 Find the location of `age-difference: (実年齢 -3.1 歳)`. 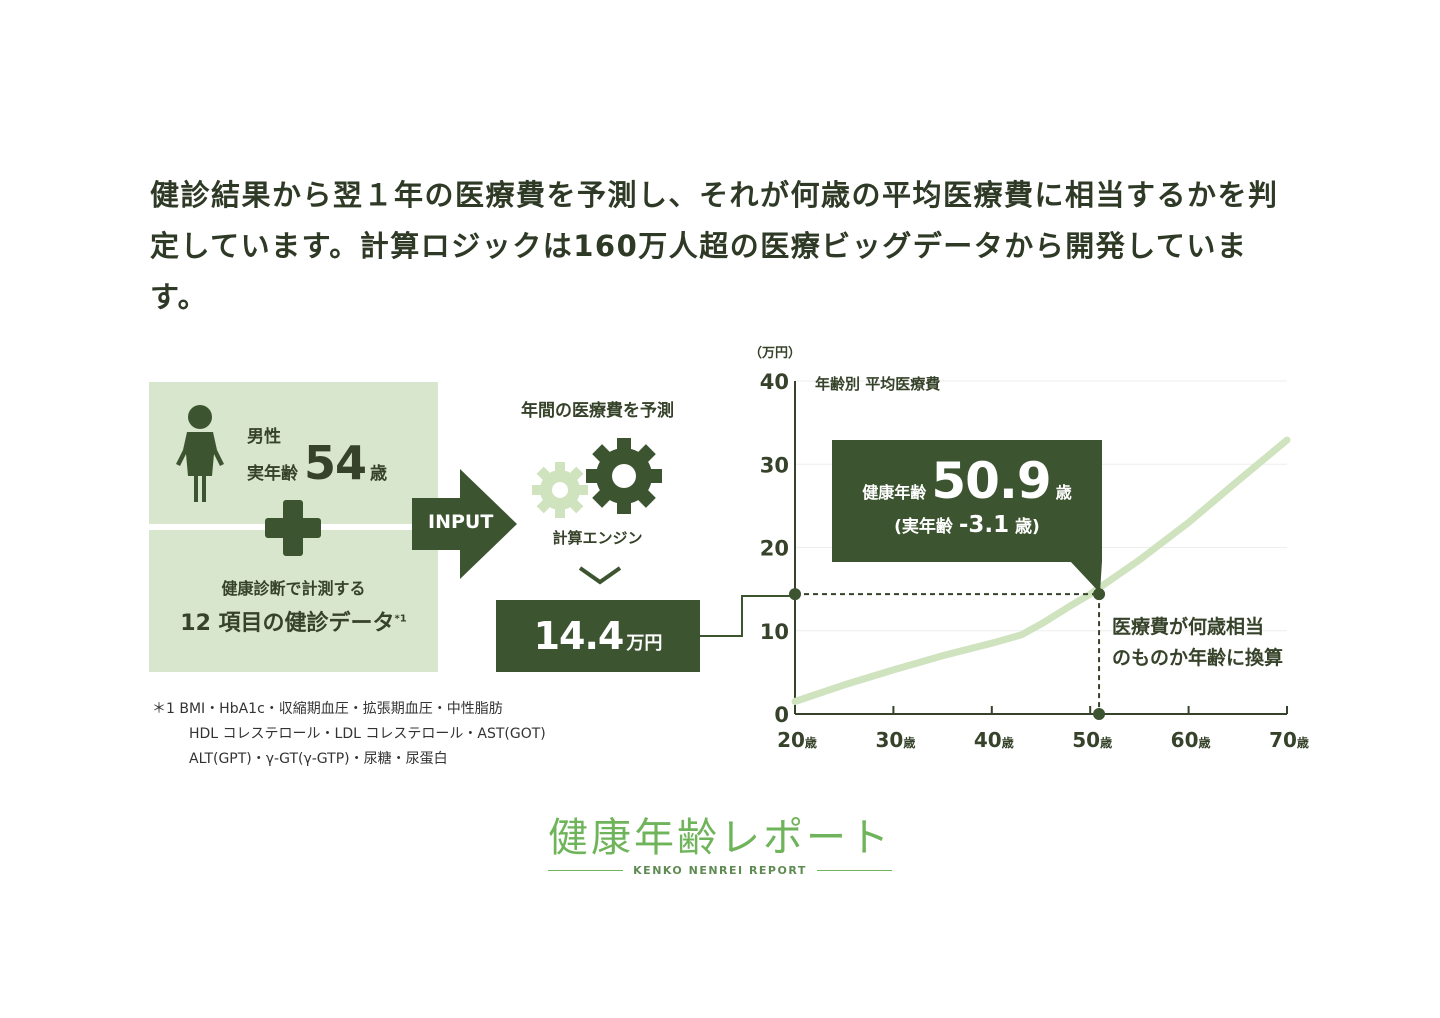

age-difference: (実年齢 -3.1 歳) is located at coordinates (967, 525).